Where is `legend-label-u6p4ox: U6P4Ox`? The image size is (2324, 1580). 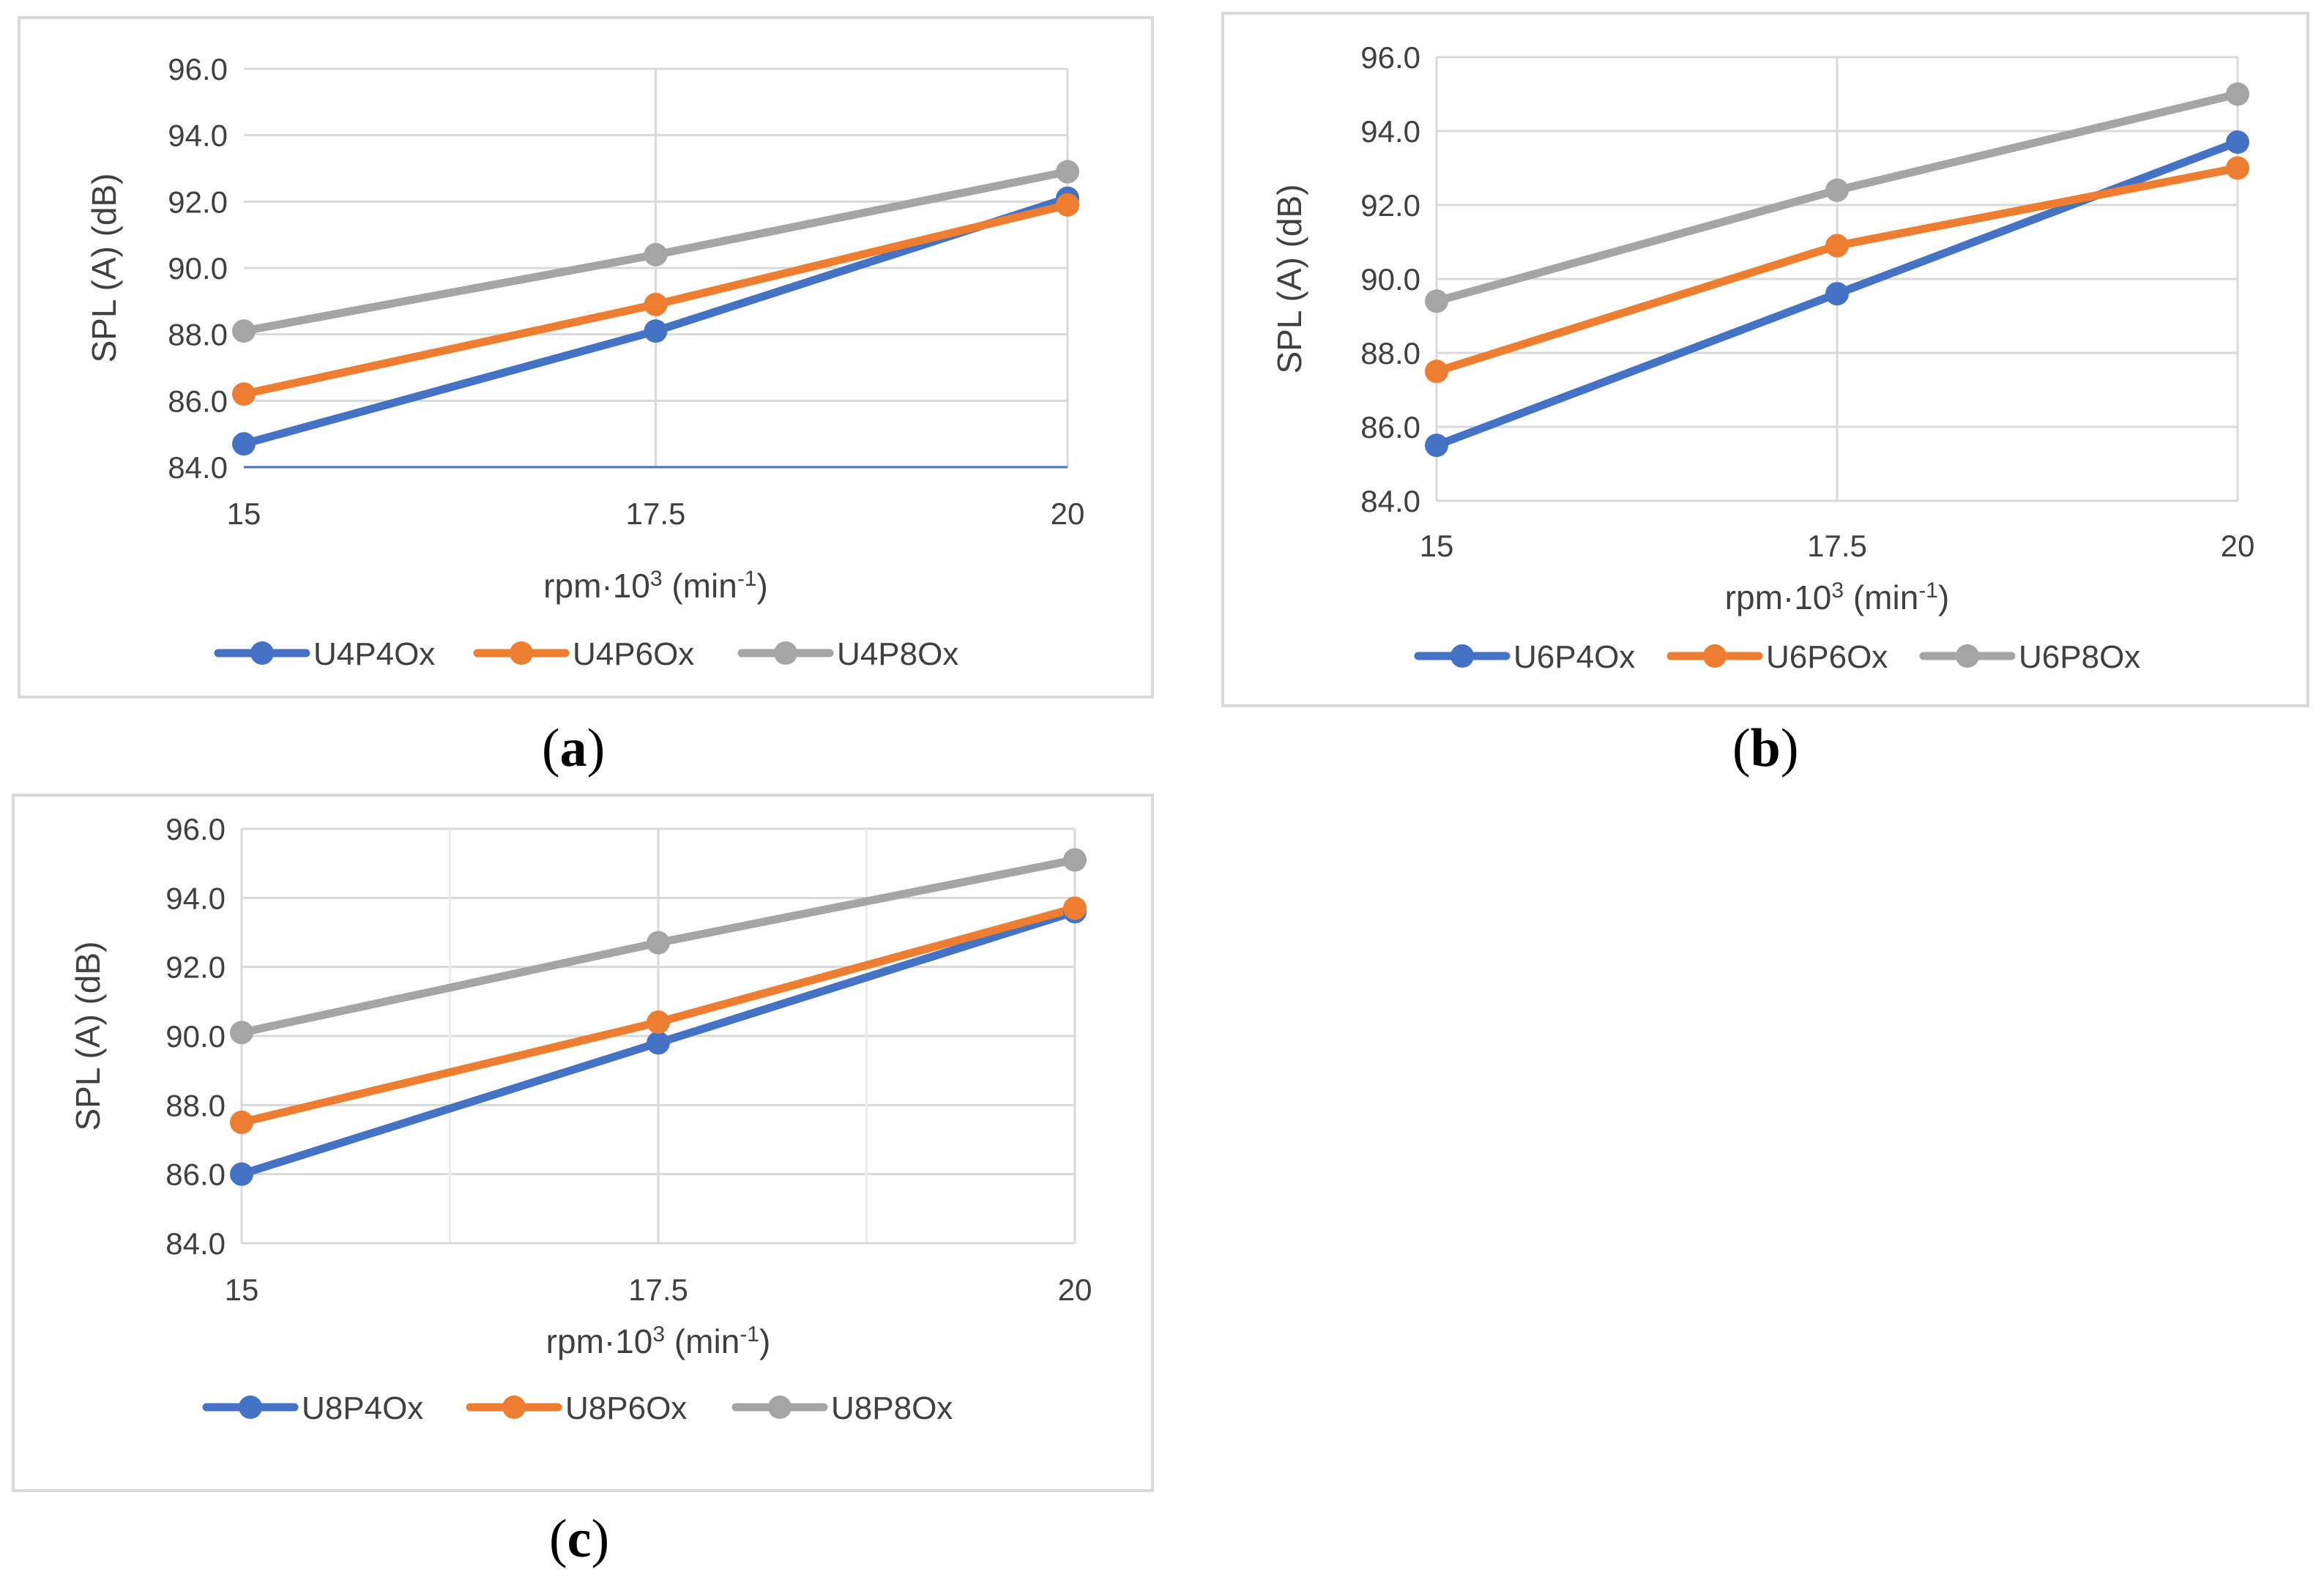
legend-label-u6p4ox: U6P4Ox is located at coordinates (1574, 657).